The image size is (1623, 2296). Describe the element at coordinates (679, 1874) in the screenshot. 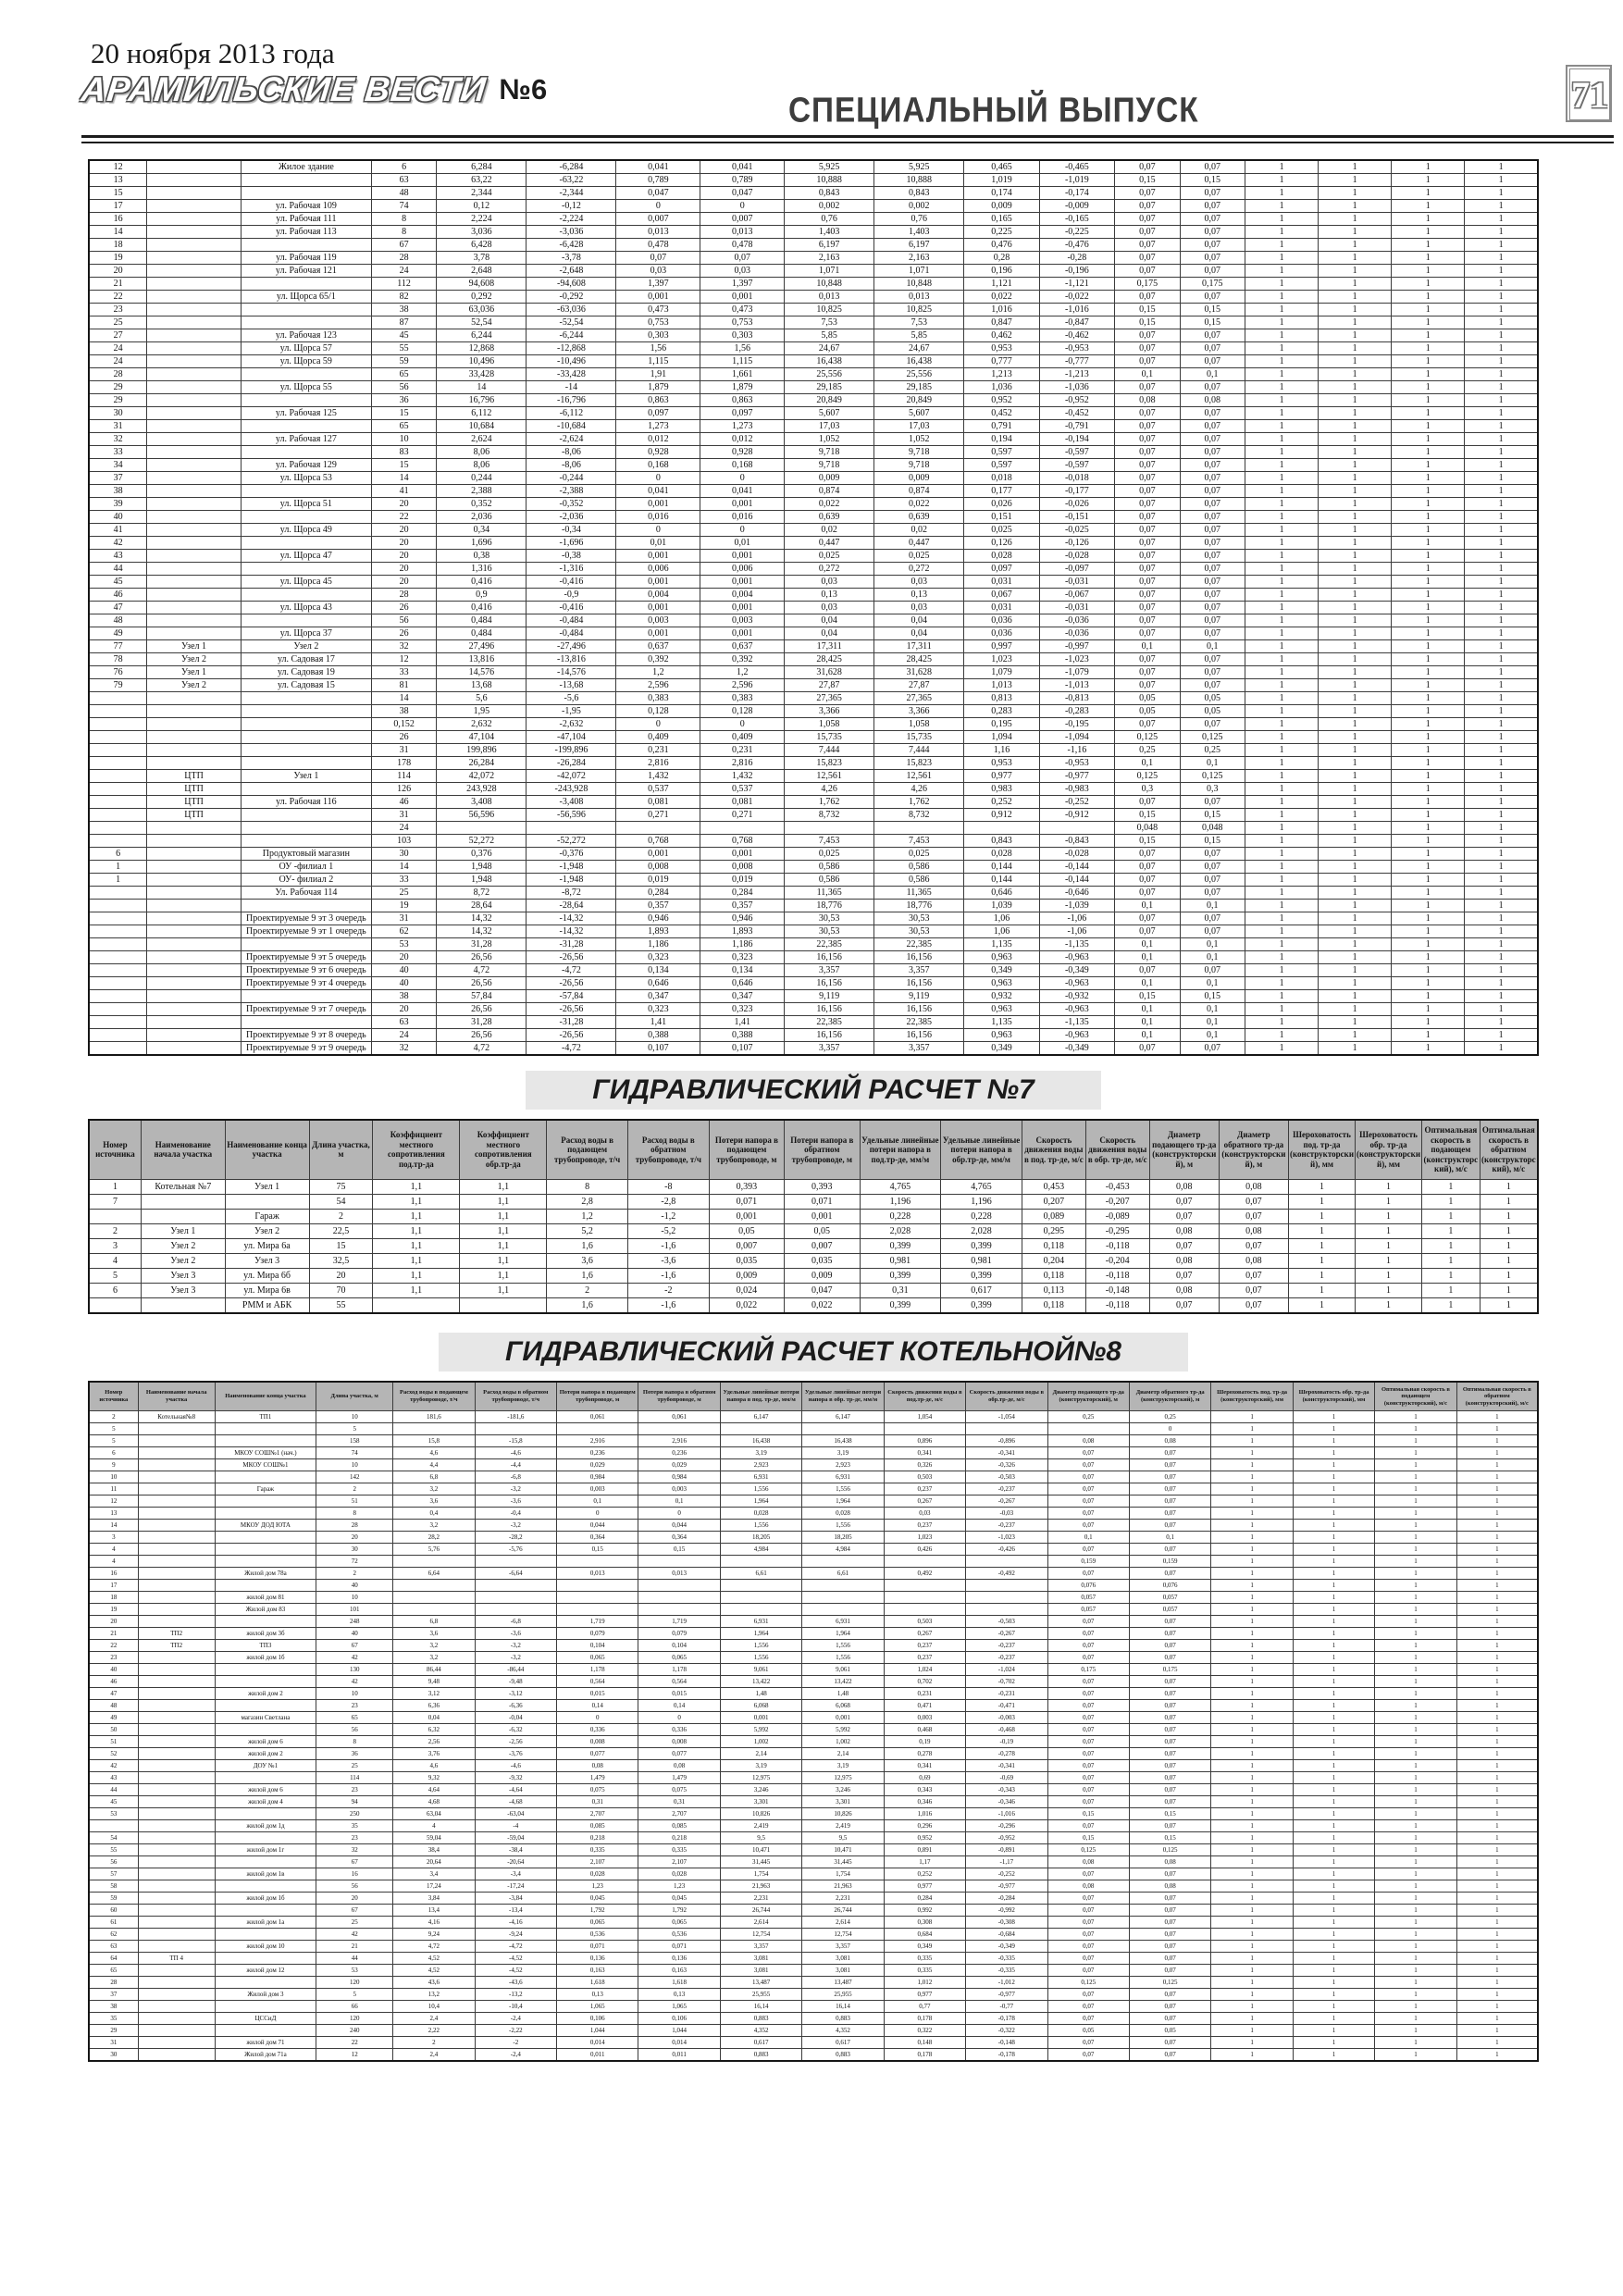

I see `cell: 0,028` at that location.